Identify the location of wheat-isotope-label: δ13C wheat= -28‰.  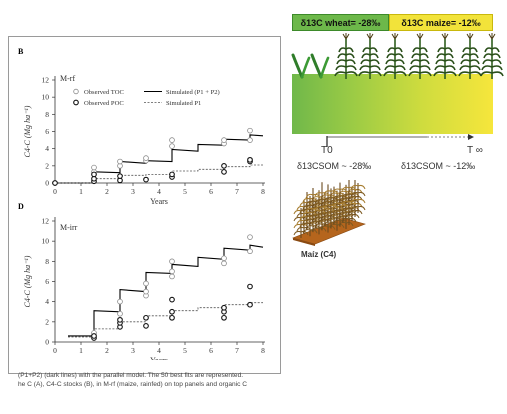
(340, 23).